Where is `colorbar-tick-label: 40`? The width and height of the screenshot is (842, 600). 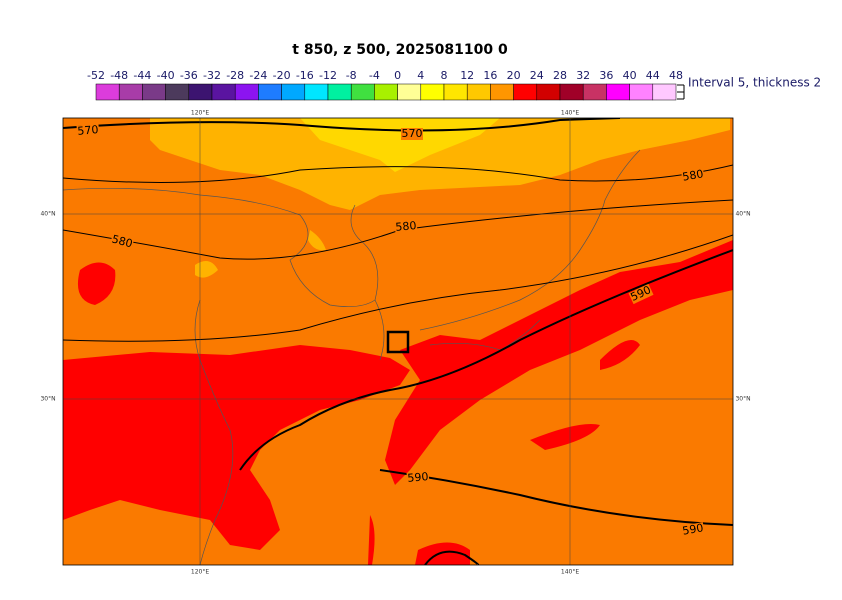
colorbar-tick-label: 40 is located at coordinates (630, 75).